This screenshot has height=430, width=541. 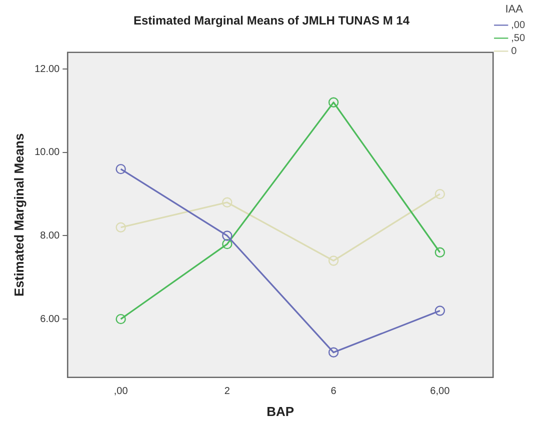 What do you see at coordinates (18, 215) in the screenshot?
I see `y-axis-title: Estimated Marginal Means` at bounding box center [18, 215].